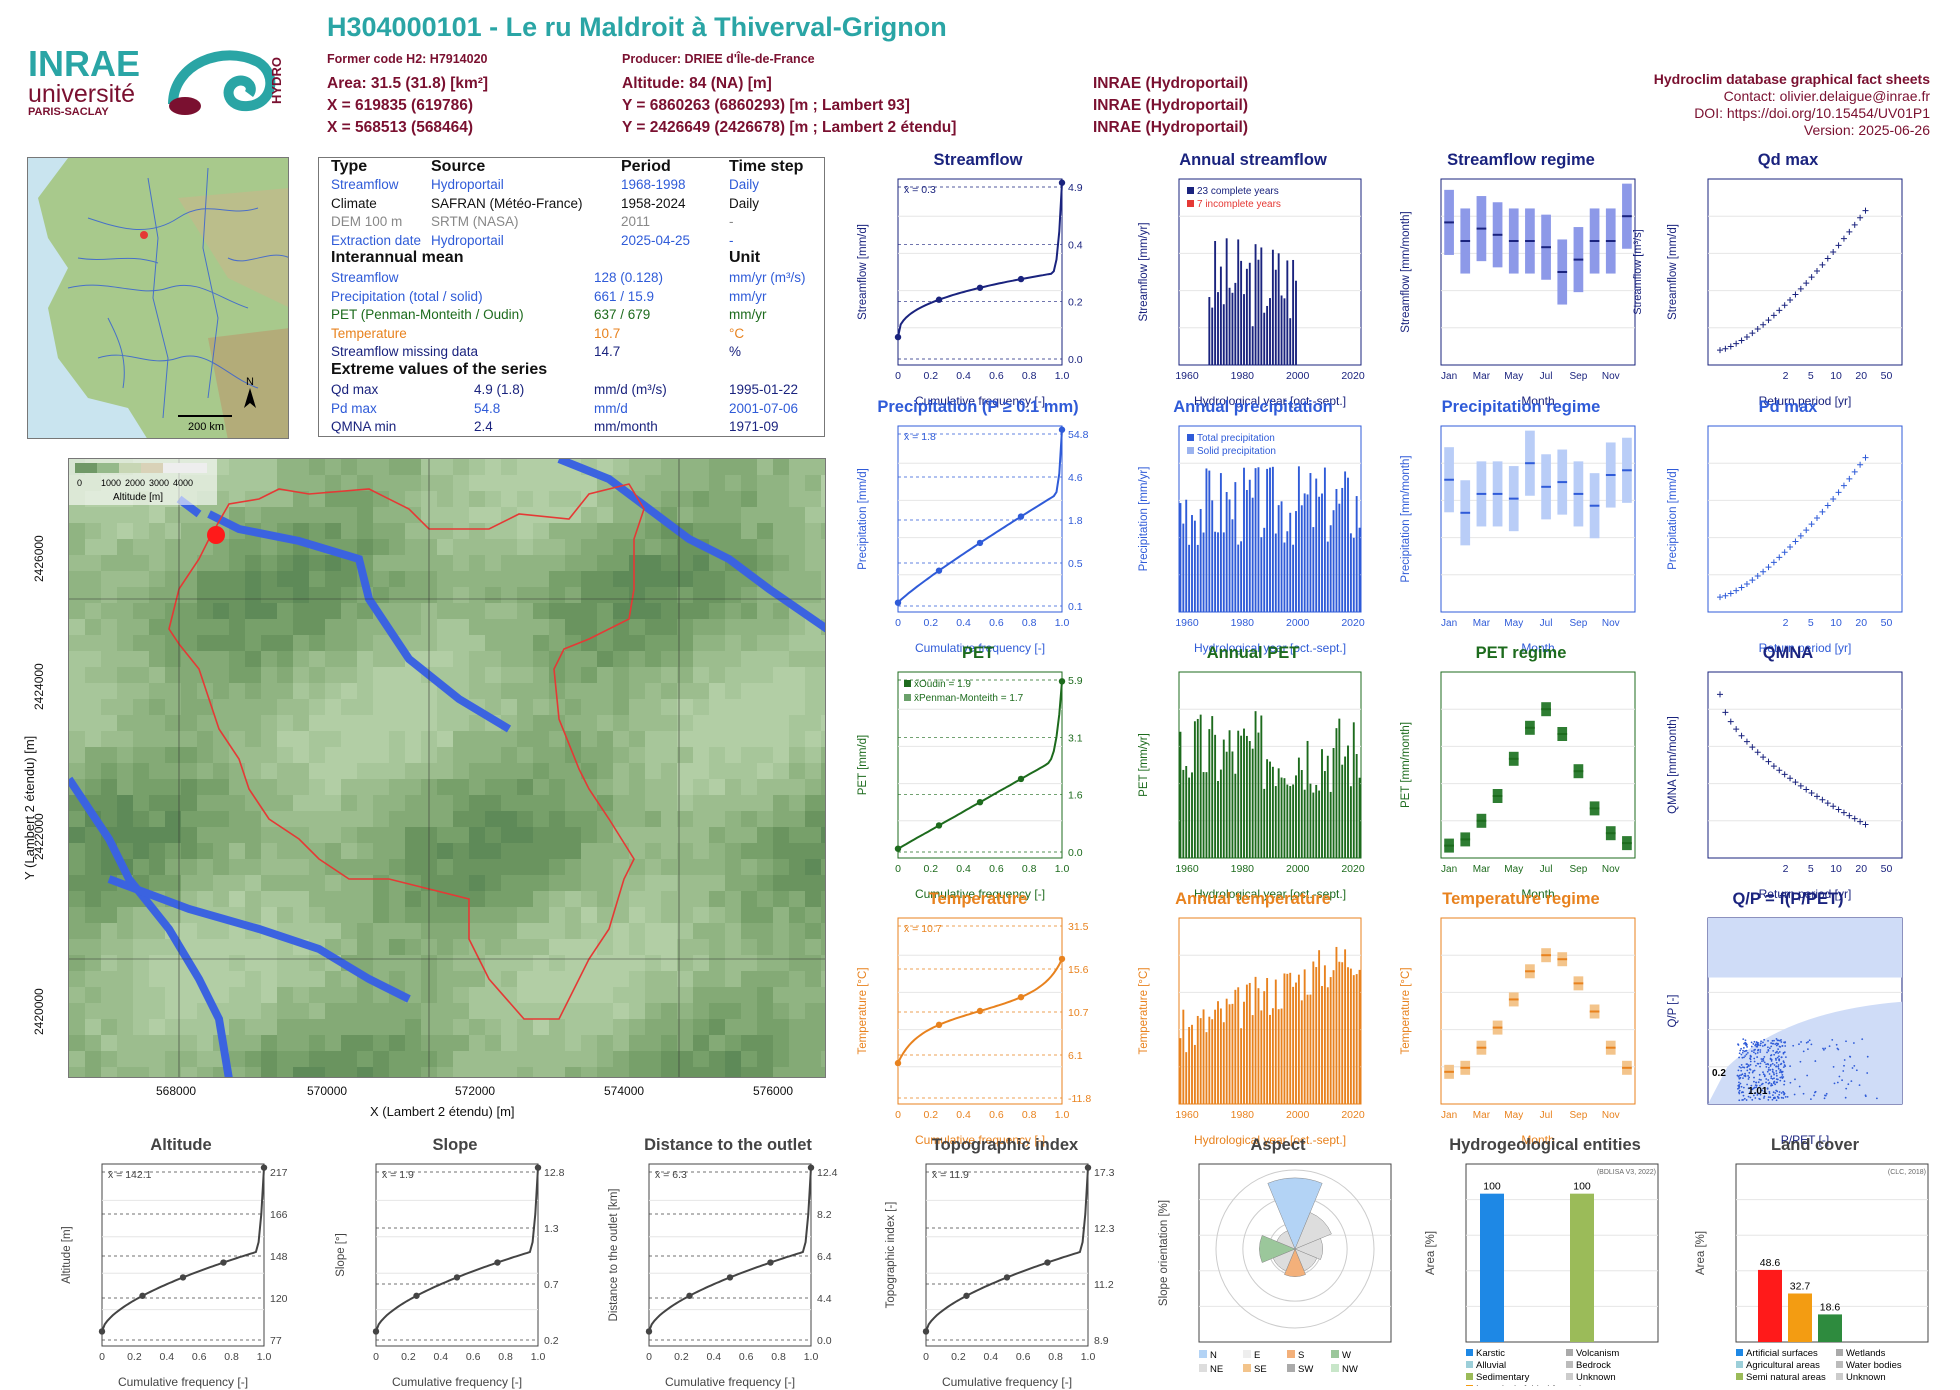  What do you see at coordinates (978, 407) in the screenshot?
I see `chart-title: Precipitation (P ≥ 0.1 mm)` at bounding box center [978, 407].